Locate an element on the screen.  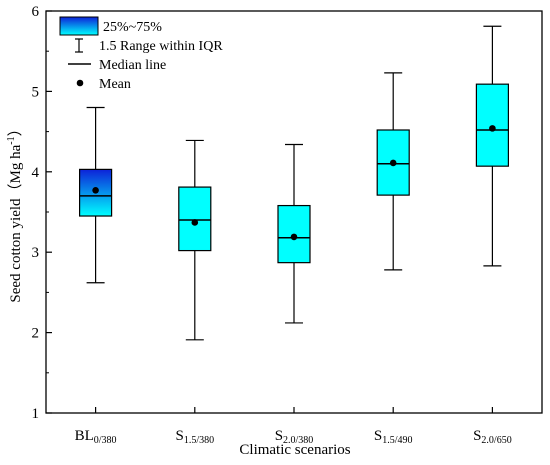
y-tick-label: 2 is located at coordinates (36, 334).